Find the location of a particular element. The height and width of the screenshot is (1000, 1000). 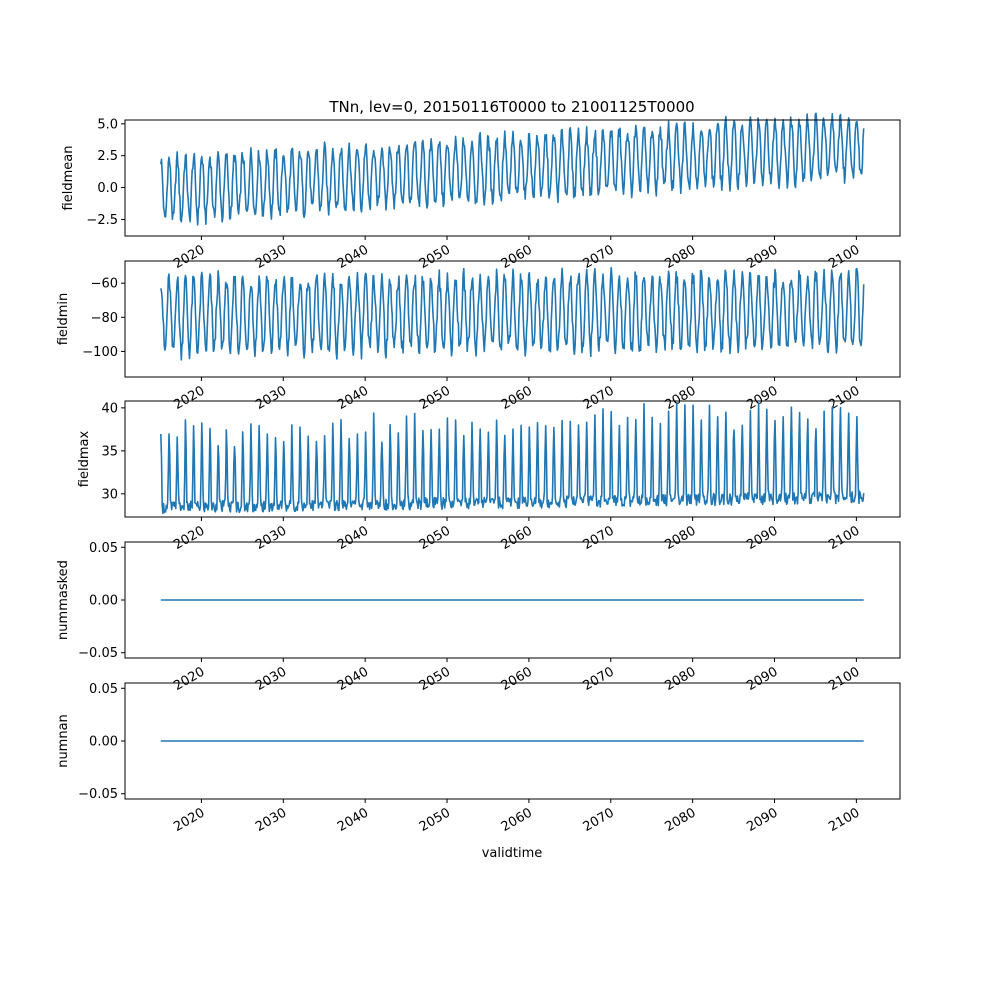

series-line-fieldmin is located at coordinates (512, 313).